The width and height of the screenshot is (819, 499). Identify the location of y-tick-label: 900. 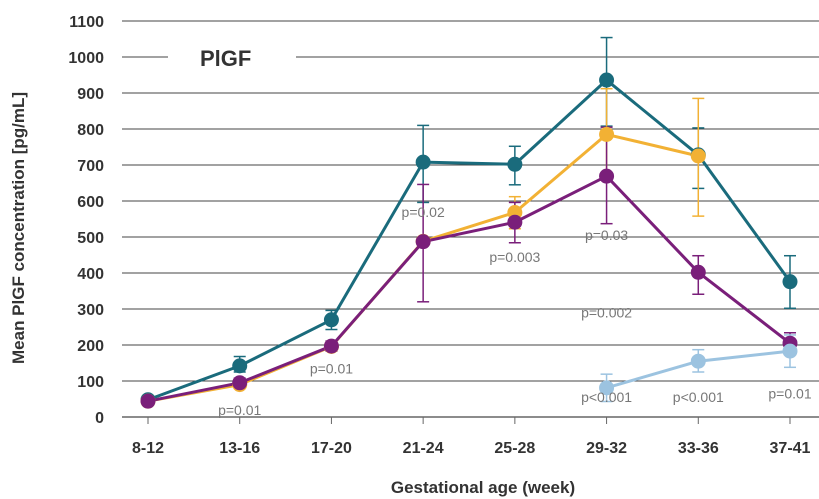
(90, 94).